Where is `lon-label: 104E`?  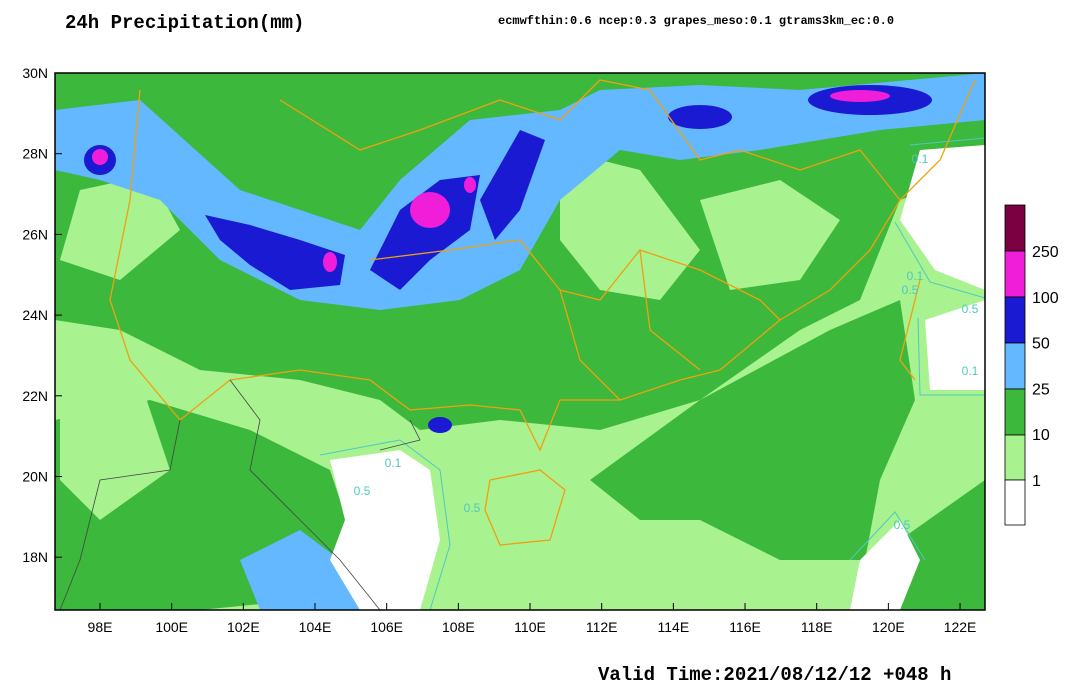
lon-label: 104E is located at coordinates (315, 627).